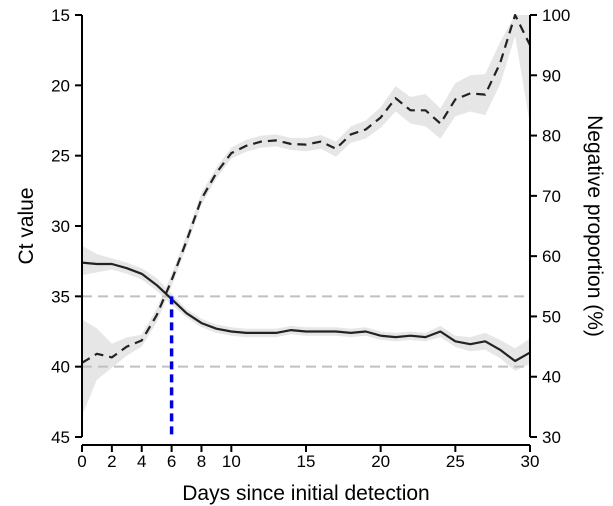 This screenshot has height=506, width=613. Describe the element at coordinates (551, 377) in the screenshot. I see `y-right-tick-label-40: 40` at that location.